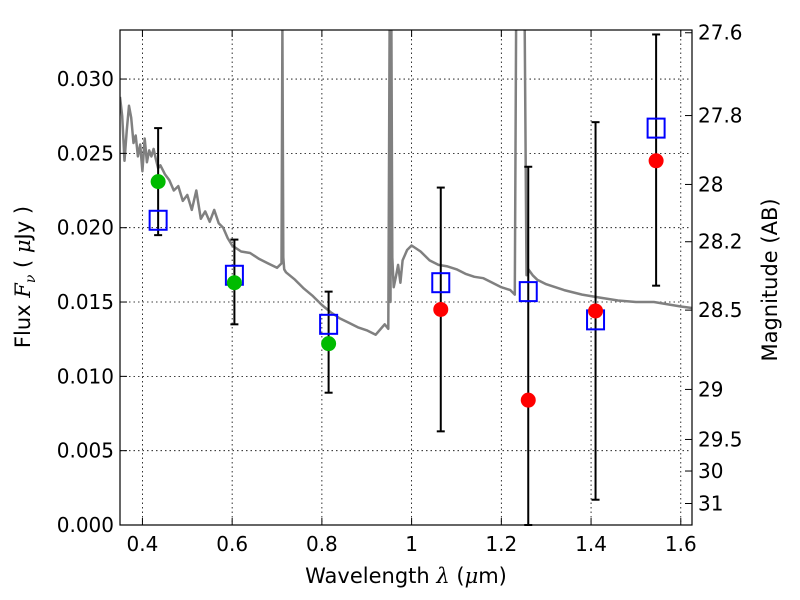 This screenshot has height=600, width=800. I want to click on right-tick-label: 27.8, so click(720, 116).